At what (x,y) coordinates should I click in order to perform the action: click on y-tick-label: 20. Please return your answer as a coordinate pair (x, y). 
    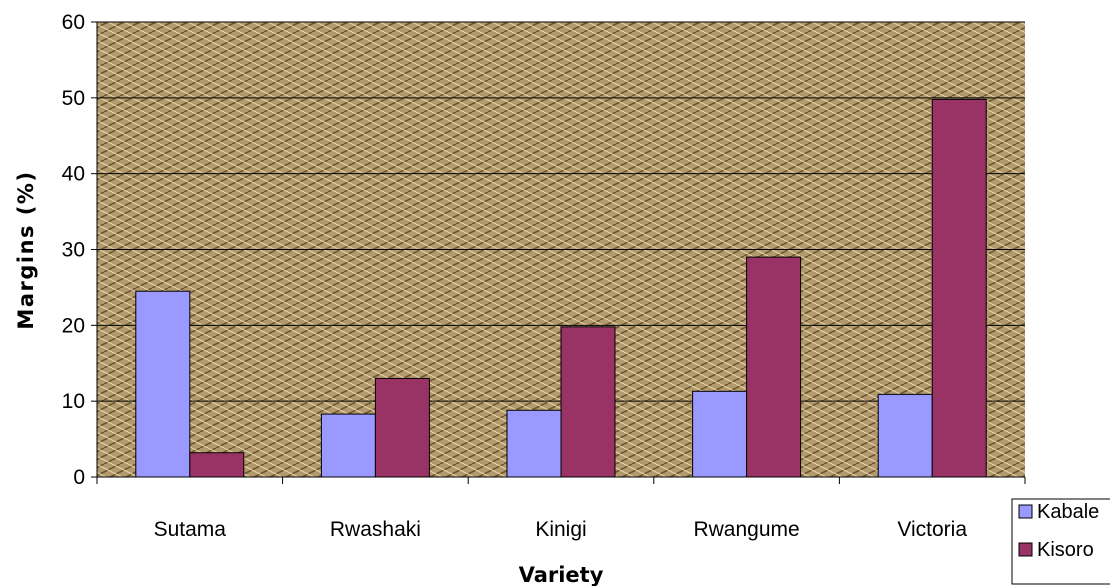
    Looking at the image, I should click on (73, 325).